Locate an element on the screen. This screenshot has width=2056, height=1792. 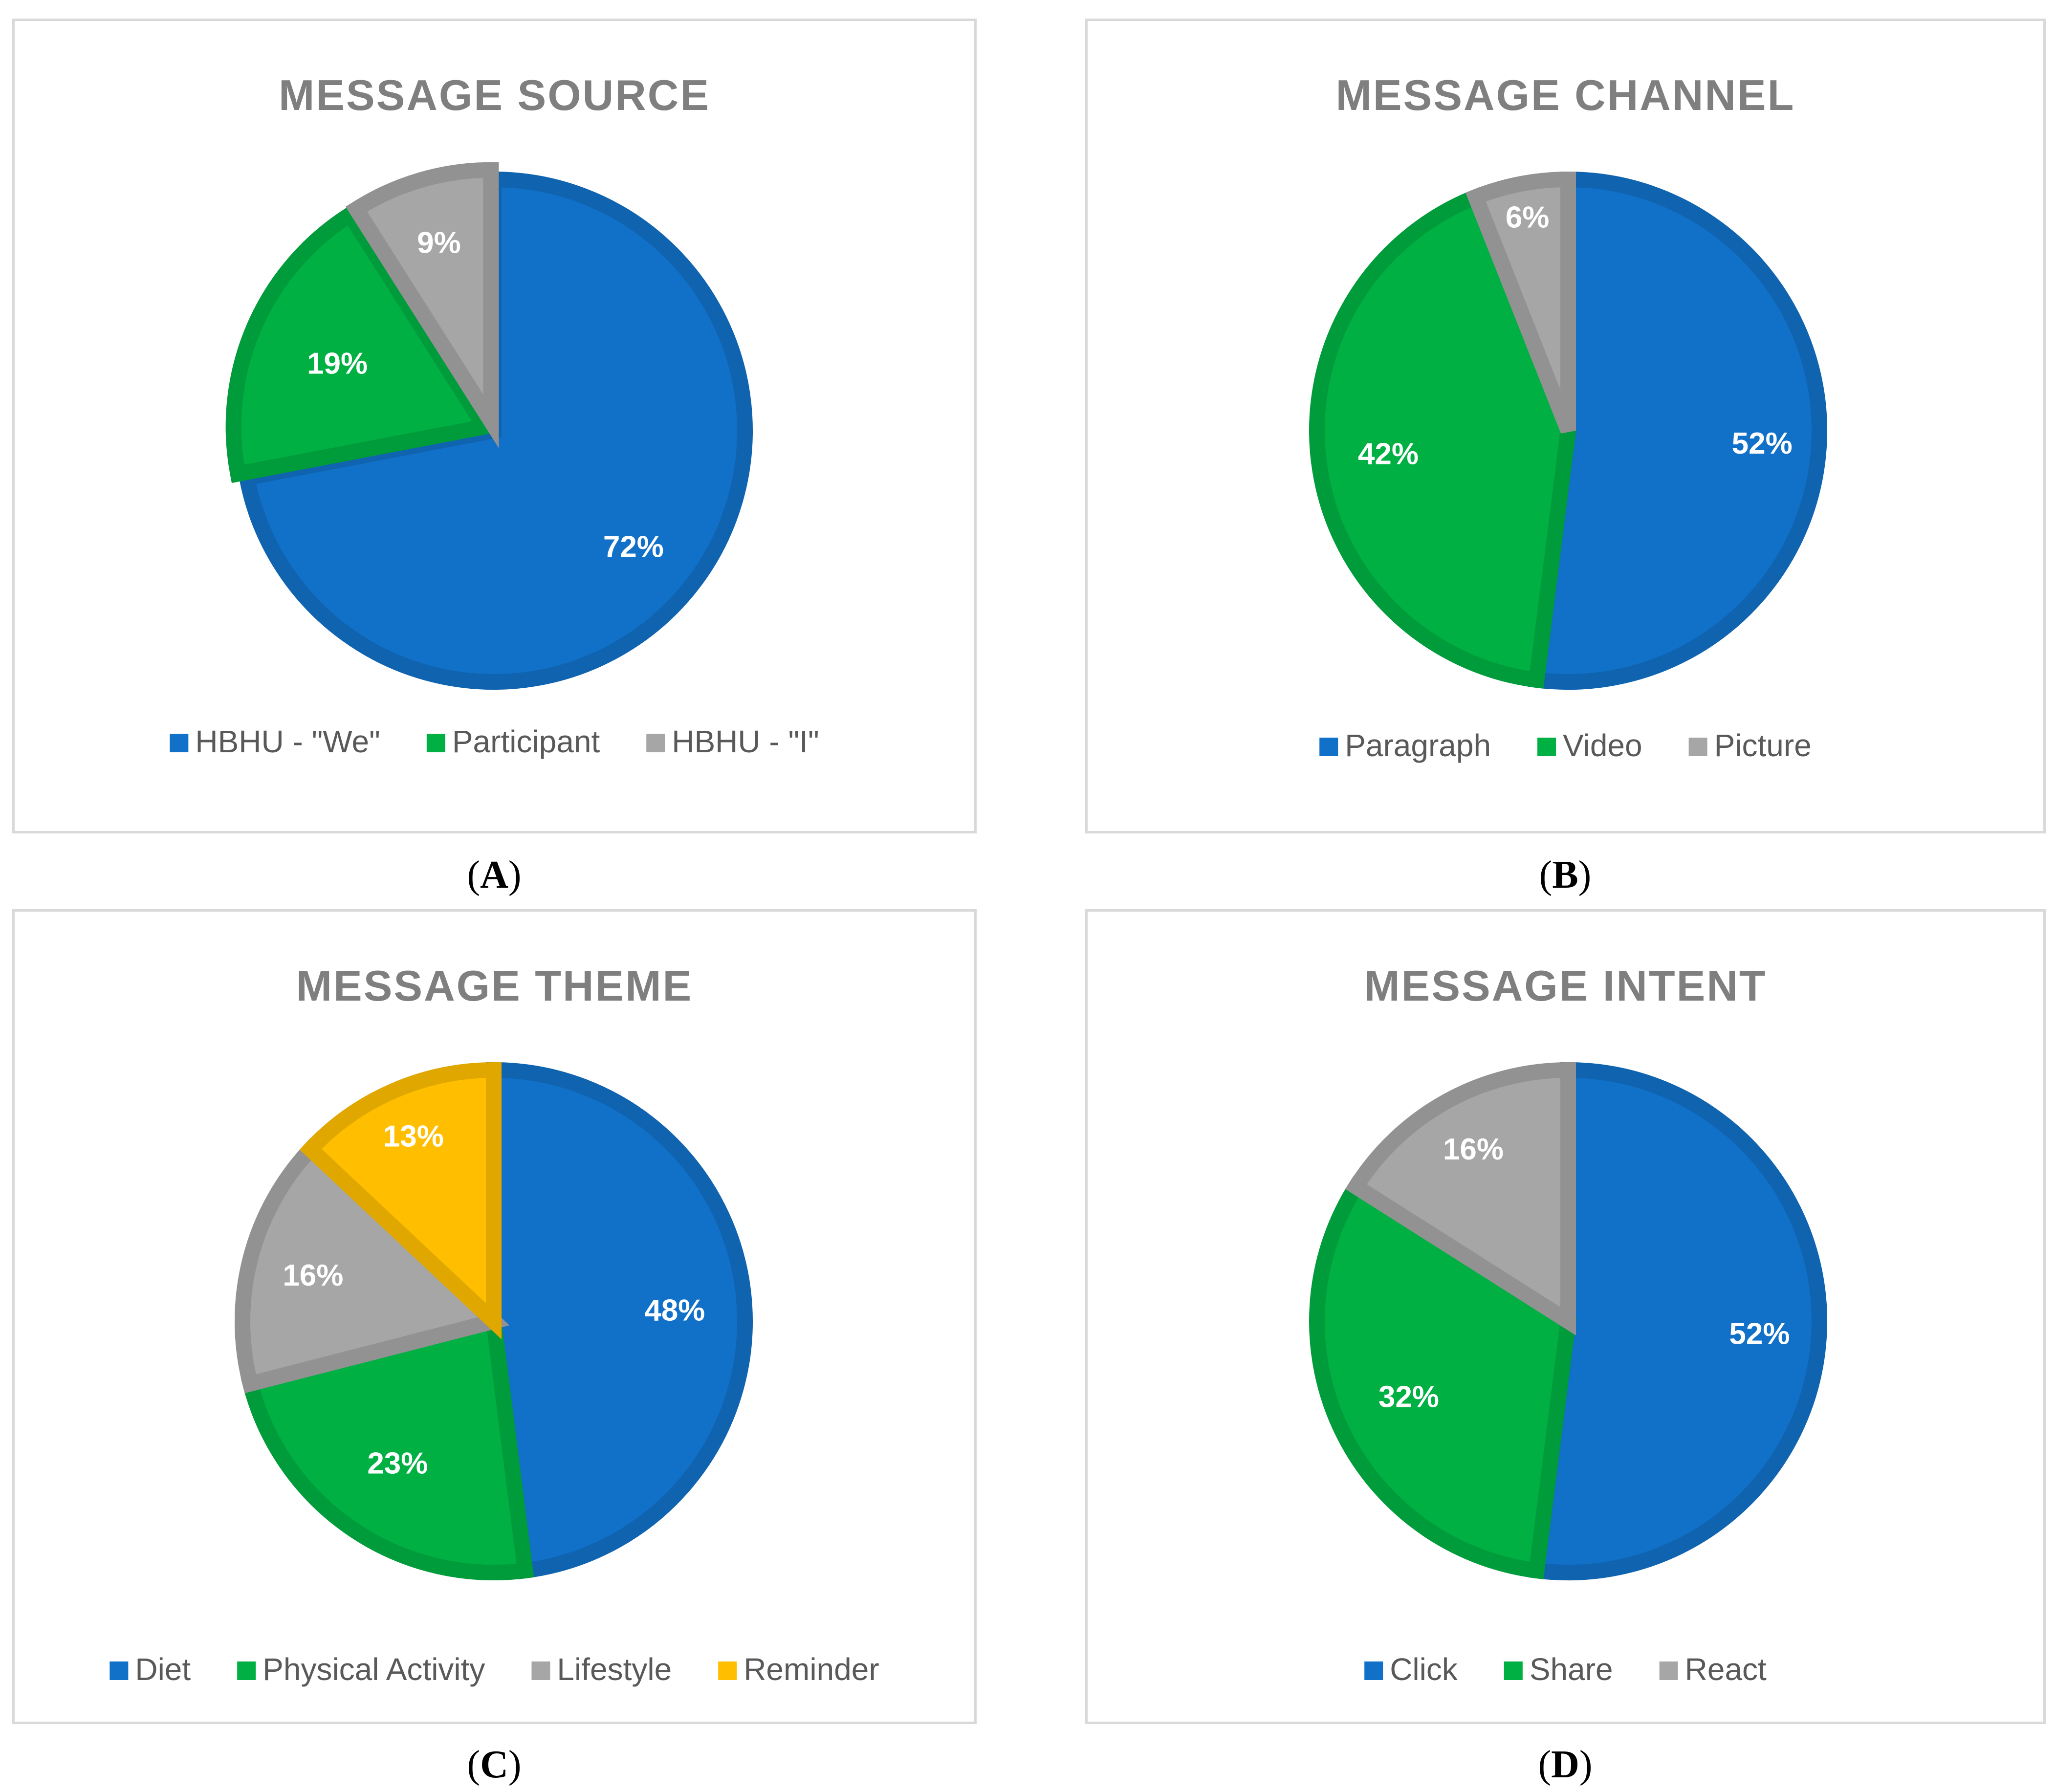
caption-b: (B) is located at coordinates (1565, 874).